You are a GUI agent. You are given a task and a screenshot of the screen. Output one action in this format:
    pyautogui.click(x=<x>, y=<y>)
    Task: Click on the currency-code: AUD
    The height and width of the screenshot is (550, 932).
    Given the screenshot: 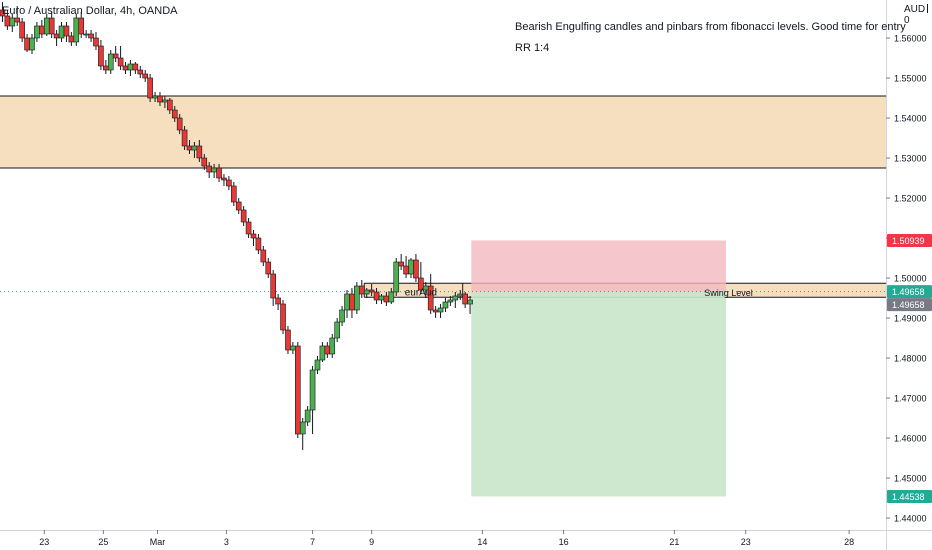 What is the action you would take?
    pyautogui.click(x=915, y=9)
    